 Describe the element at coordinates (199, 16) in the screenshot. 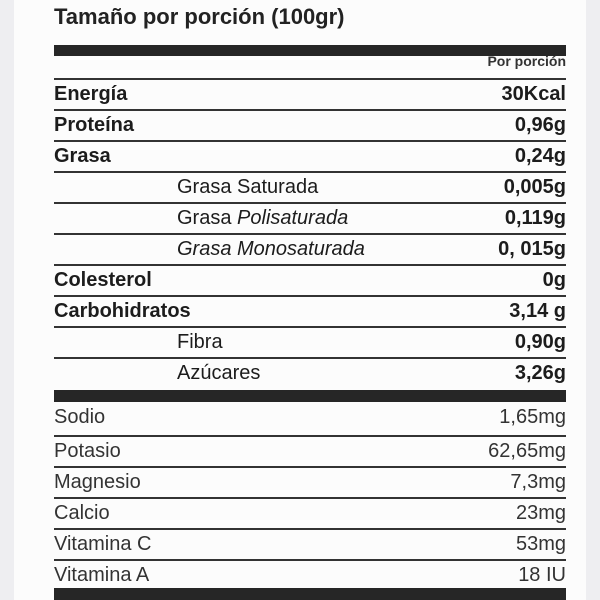

I see `serving-size-title: Tamaño por porción (100gr)` at that location.